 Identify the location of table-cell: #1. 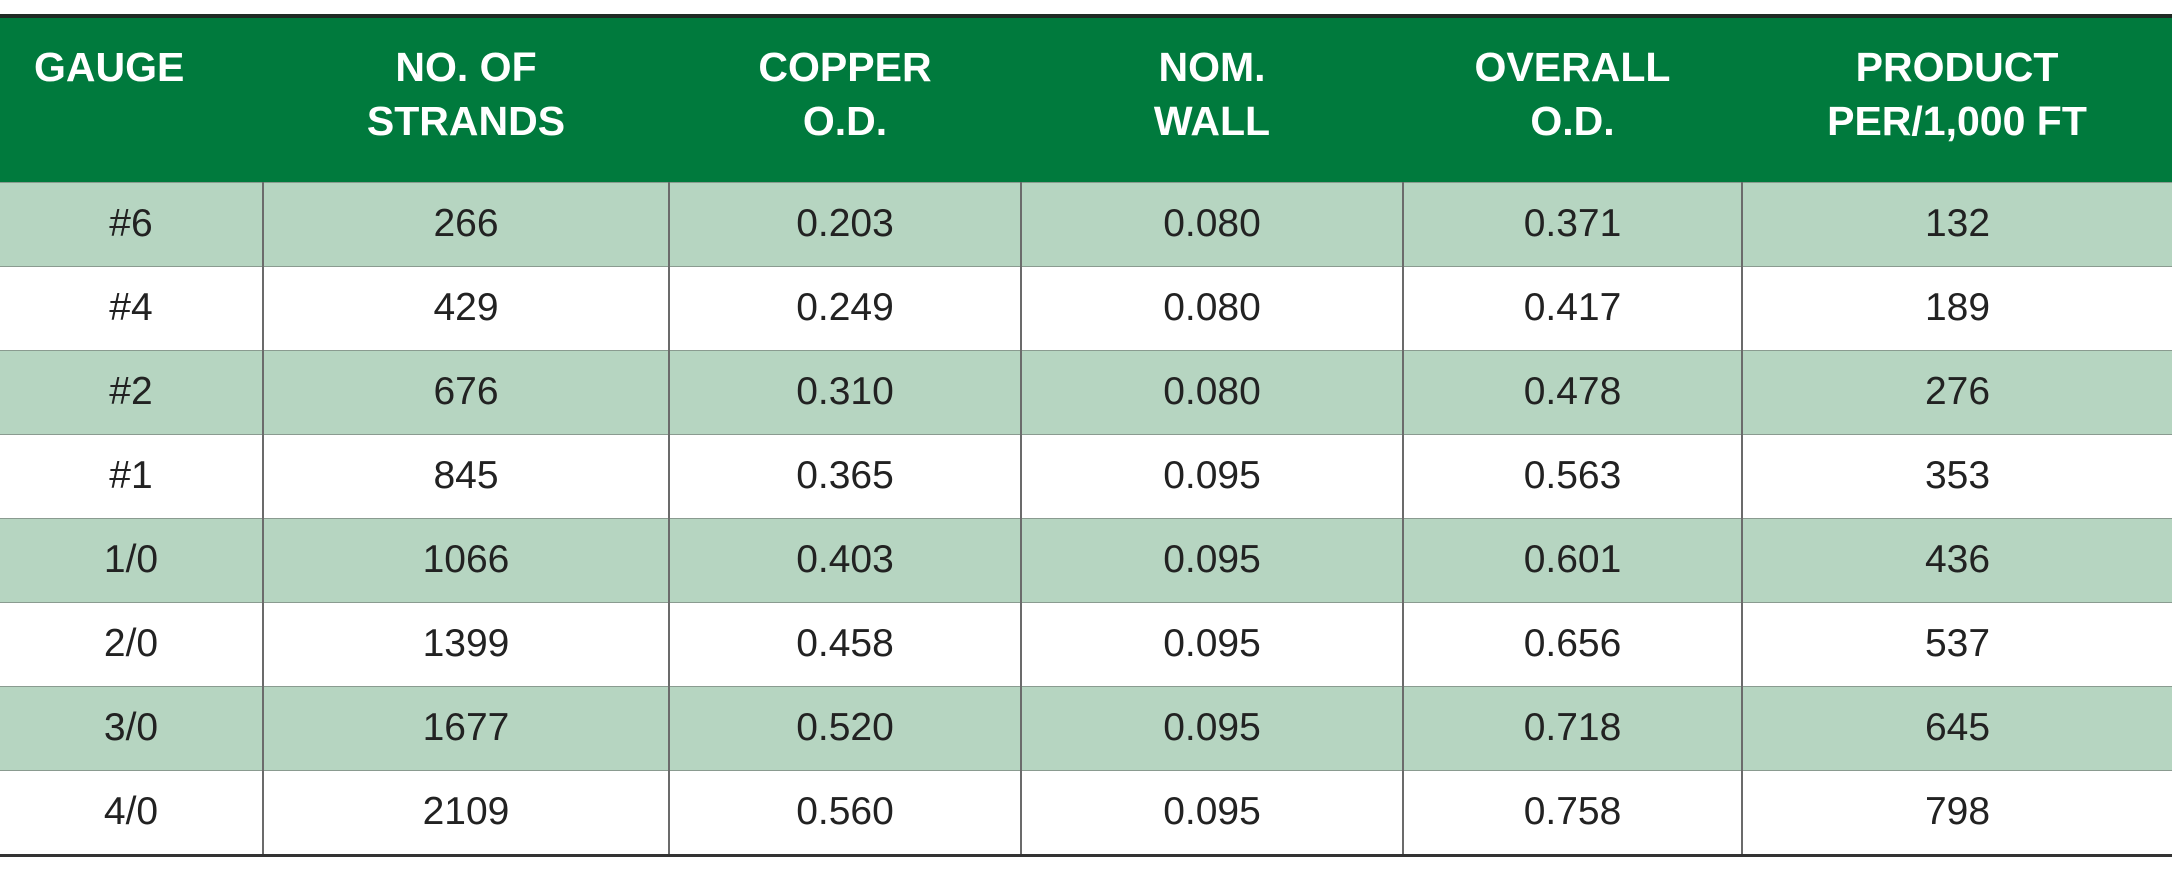
(131, 475).